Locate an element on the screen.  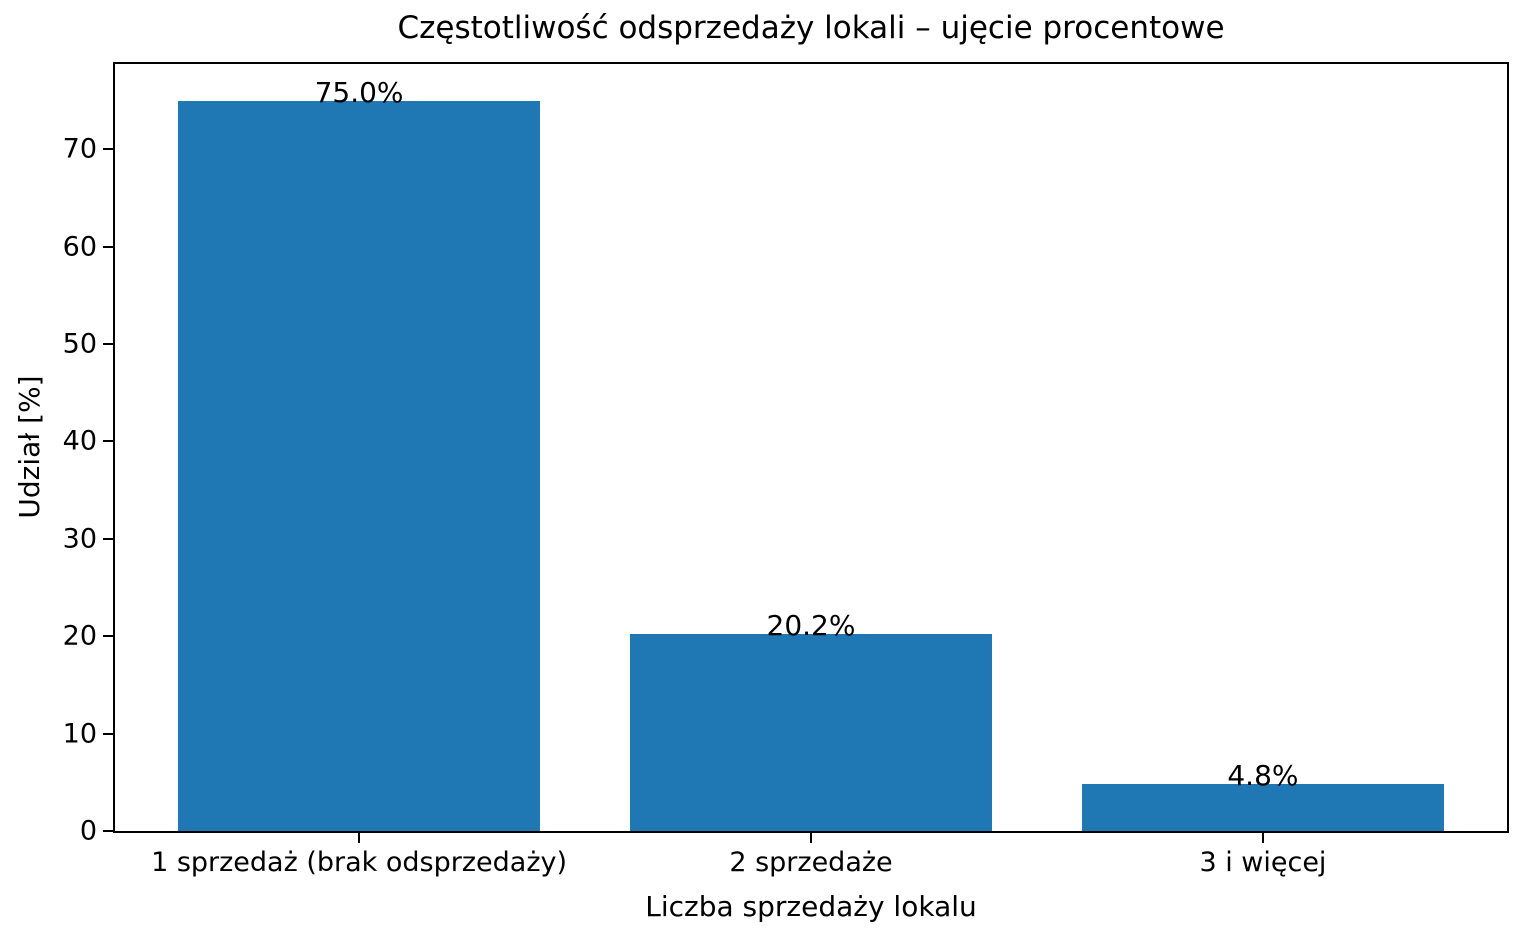
x-tick-label: 3 i więcej is located at coordinates (1263, 862).